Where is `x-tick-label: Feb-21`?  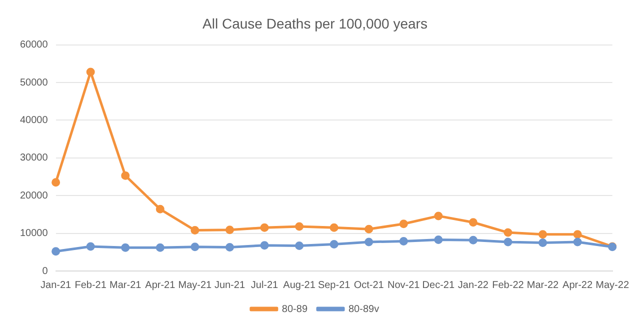 x-tick-label: Feb-21 is located at coordinates (90, 285).